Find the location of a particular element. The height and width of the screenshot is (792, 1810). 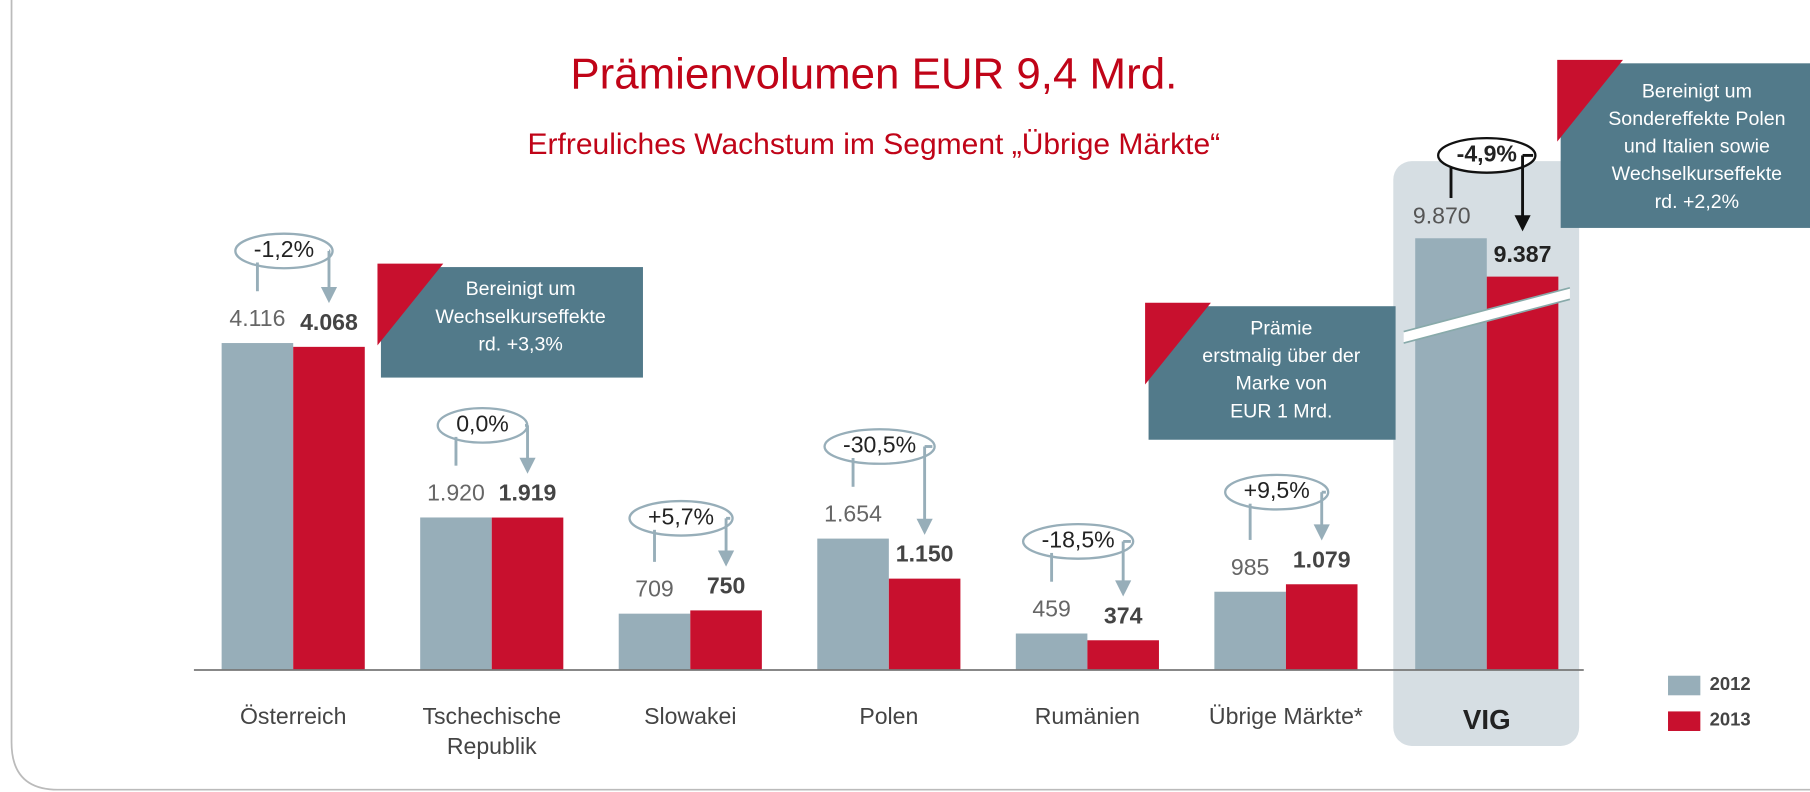

value-label: 709 is located at coordinates (654, 589).